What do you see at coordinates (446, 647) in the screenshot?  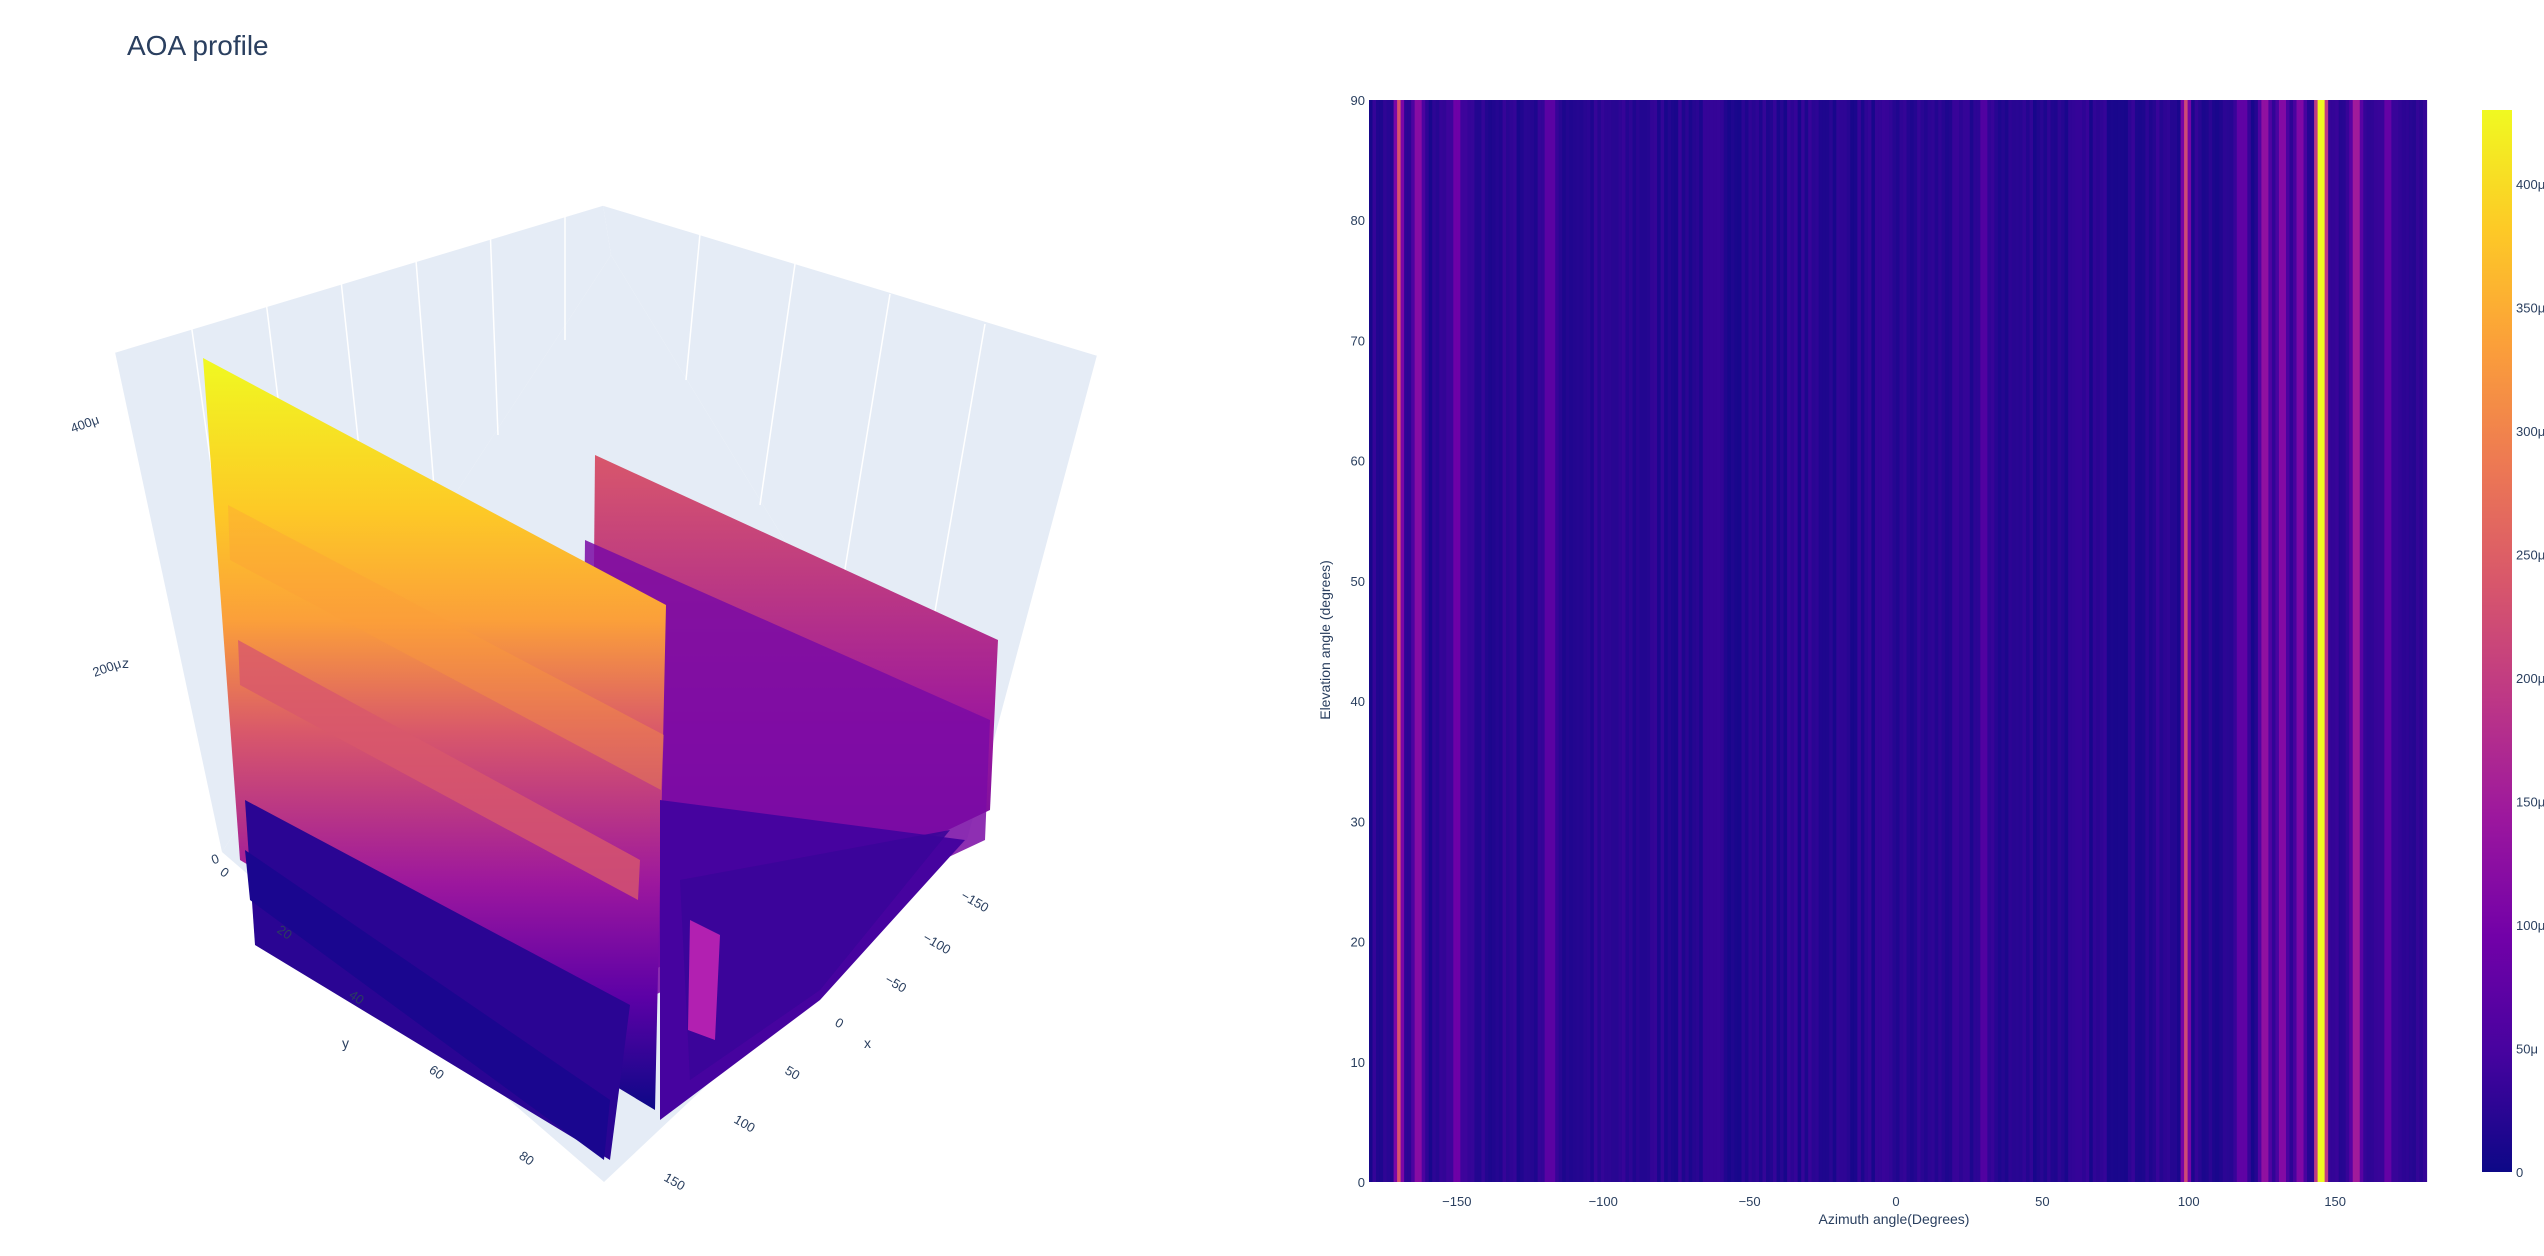 I see `surface-ridge-main-edge` at bounding box center [446, 647].